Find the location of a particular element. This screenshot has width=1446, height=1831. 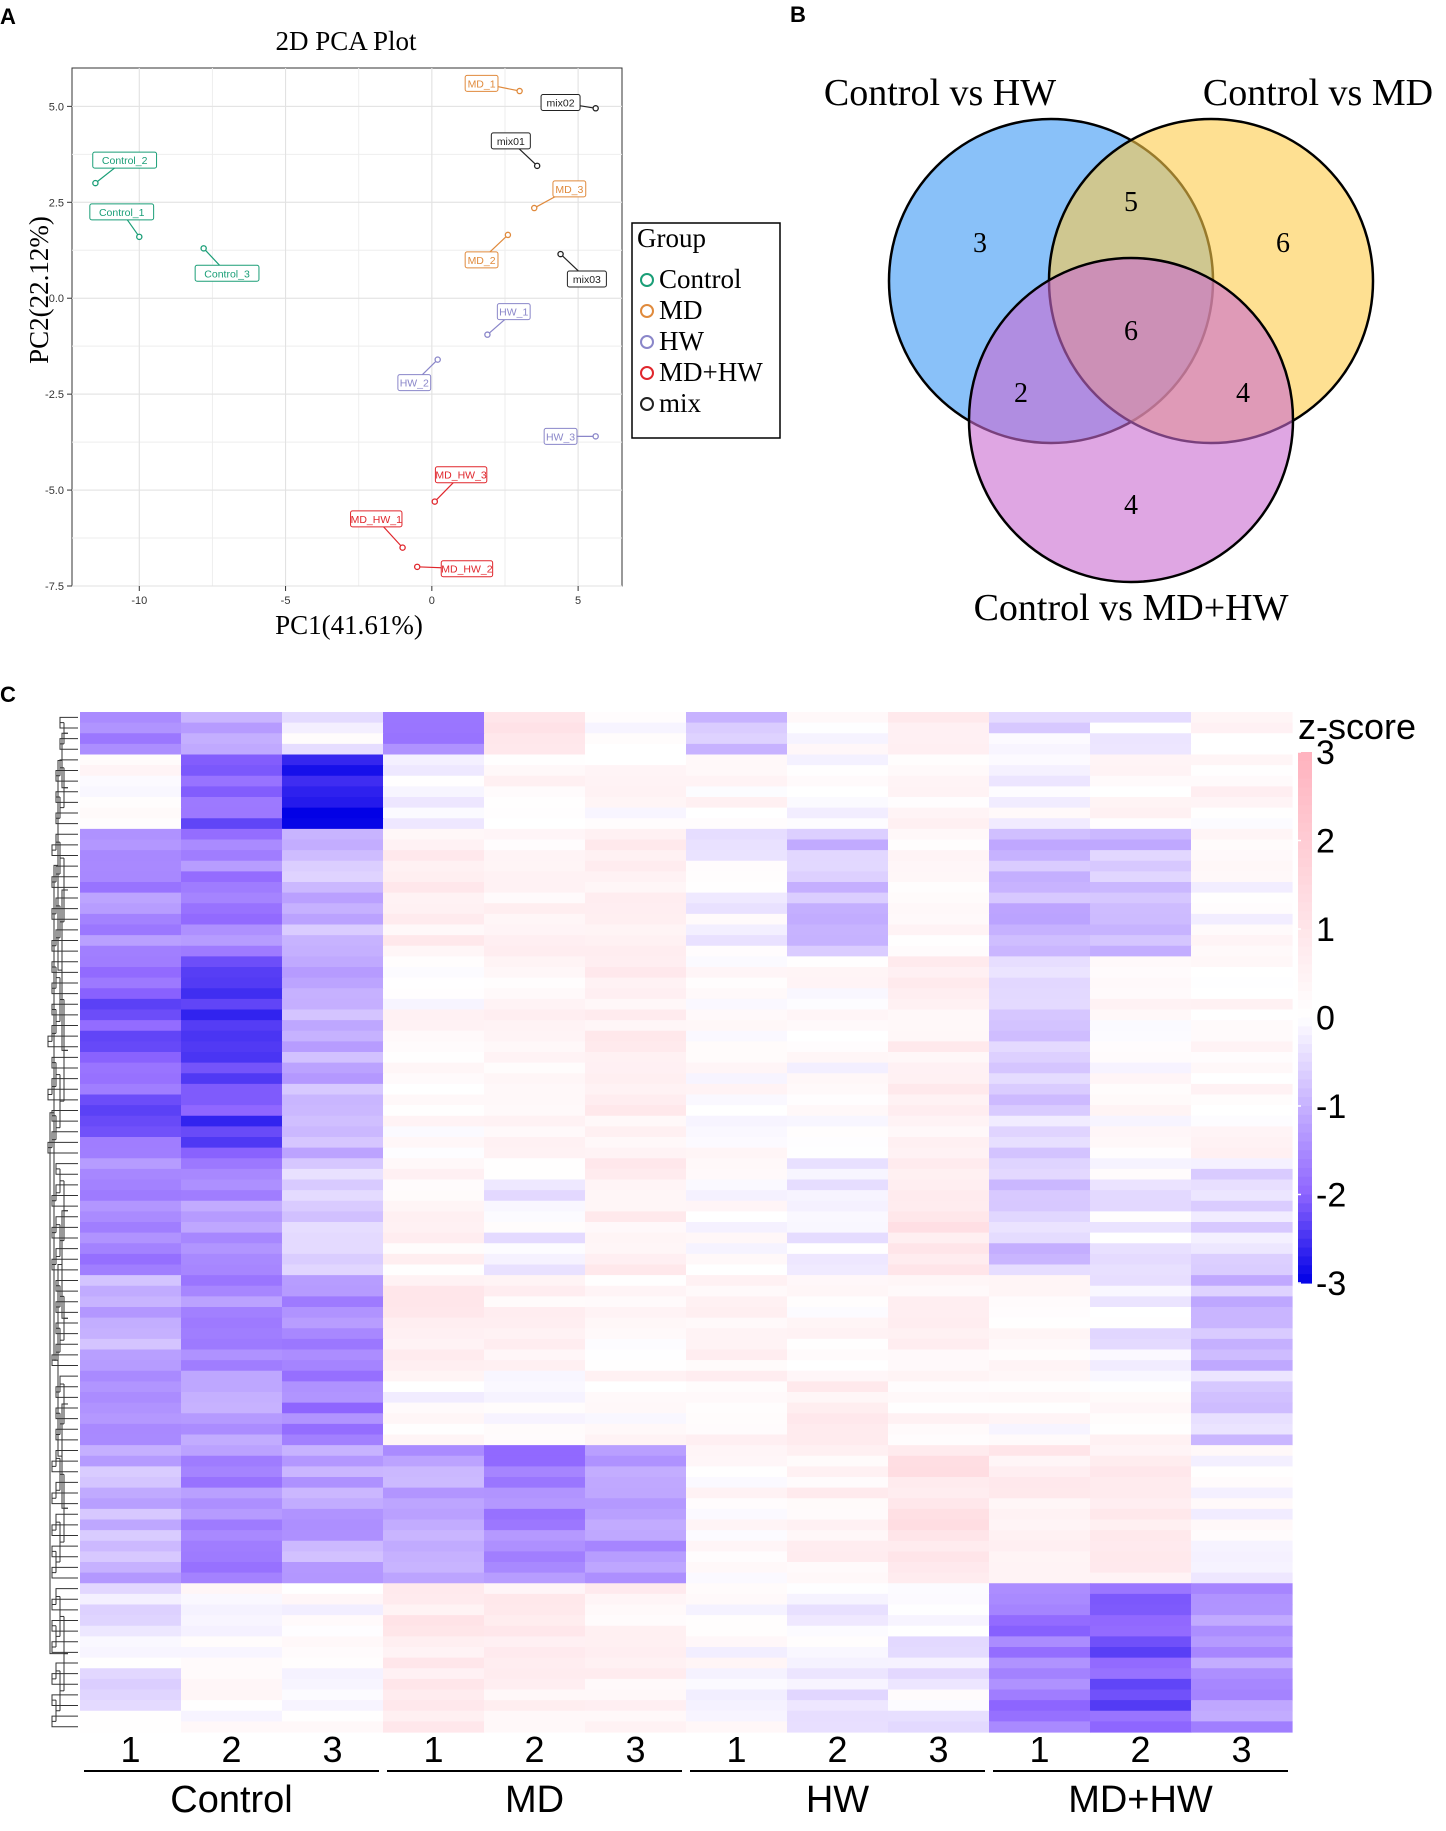

pca-point-label: mix03 is located at coordinates (587, 280).